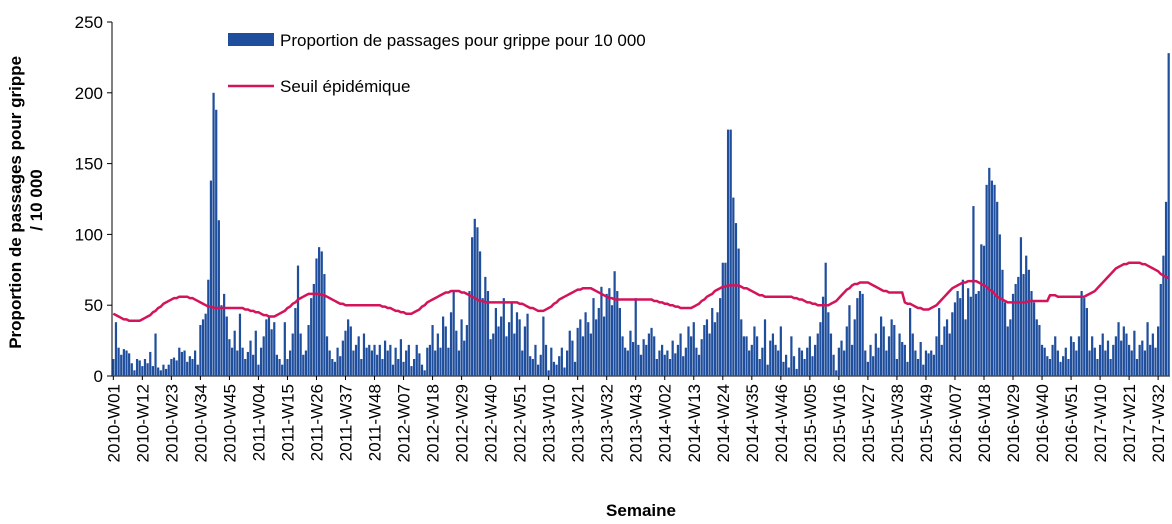 The height and width of the screenshot is (524, 1172). Describe the element at coordinates (897, 423) in the screenshot. I see `x-tick-label: 2015-W38` at that location.